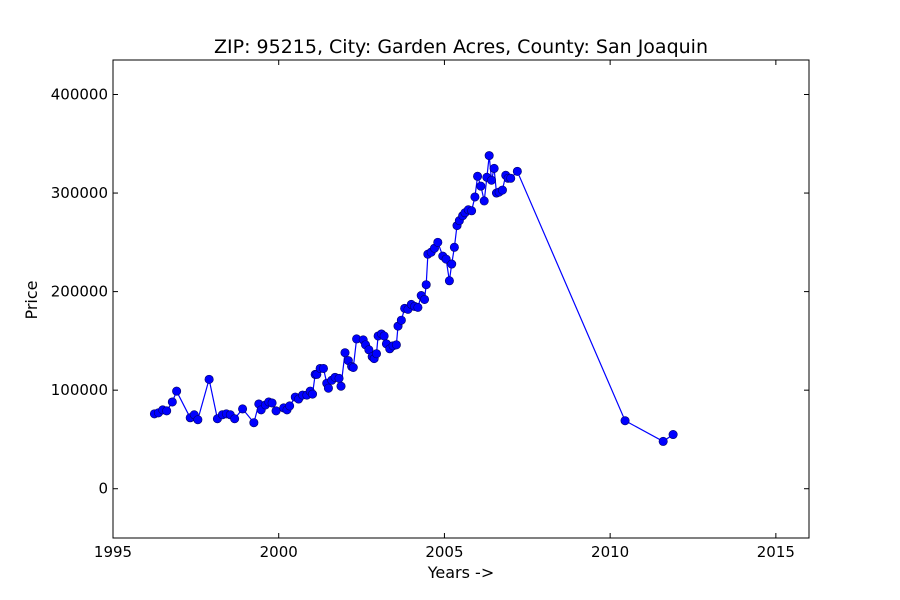 The width and height of the screenshot is (900, 600). What do you see at coordinates (79, 390) in the screenshot?
I see `y-tick-label: 100000` at bounding box center [79, 390].